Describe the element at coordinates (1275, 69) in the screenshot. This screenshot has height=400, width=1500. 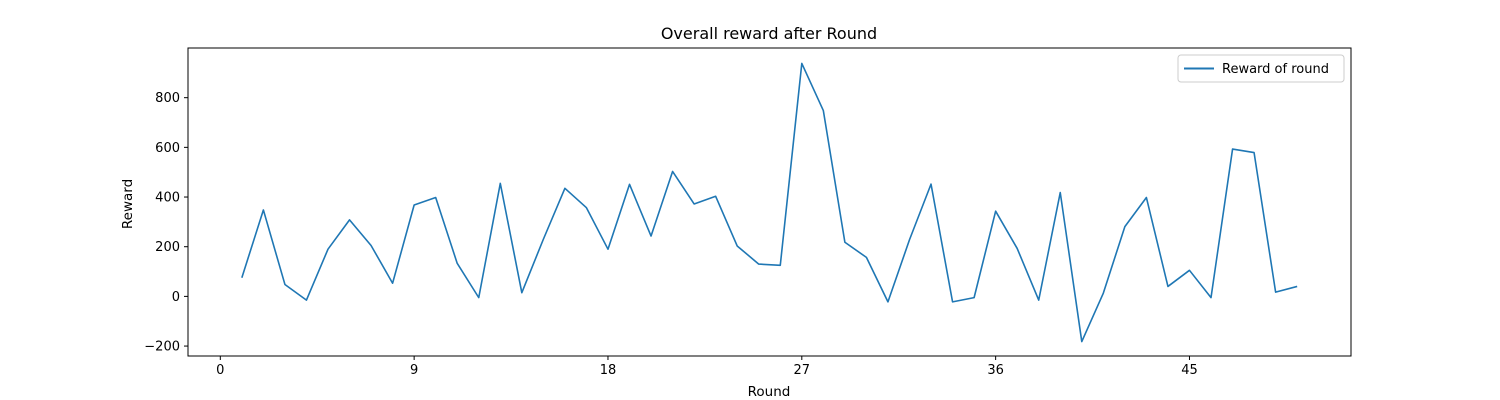
I see `legend-label: Reward of round` at that location.